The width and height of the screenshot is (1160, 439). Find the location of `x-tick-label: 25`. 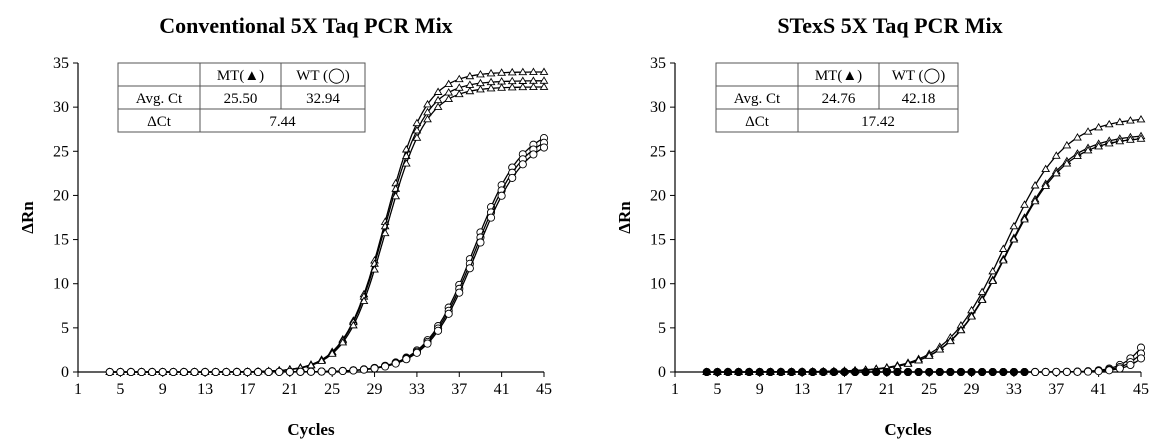

x-tick-label: 25 is located at coordinates (929, 389).